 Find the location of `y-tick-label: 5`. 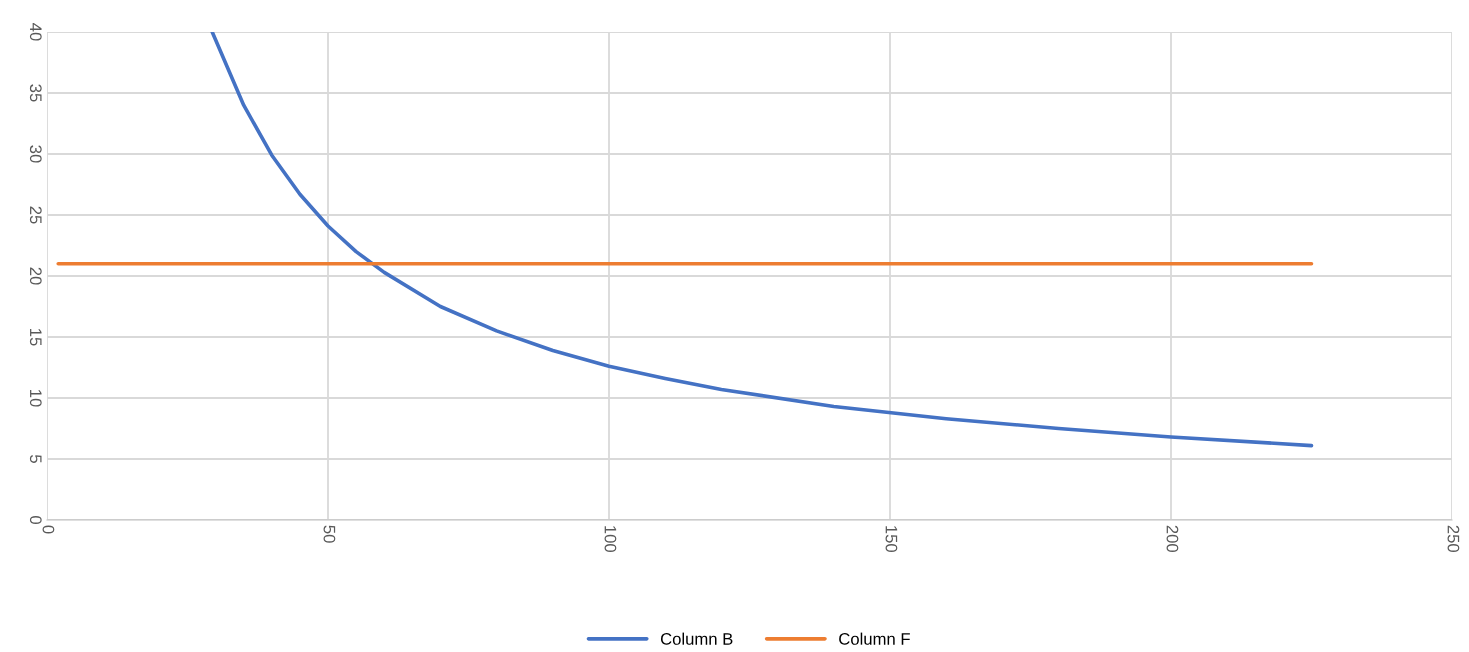

y-tick-label: 5 is located at coordinates (35, 459).